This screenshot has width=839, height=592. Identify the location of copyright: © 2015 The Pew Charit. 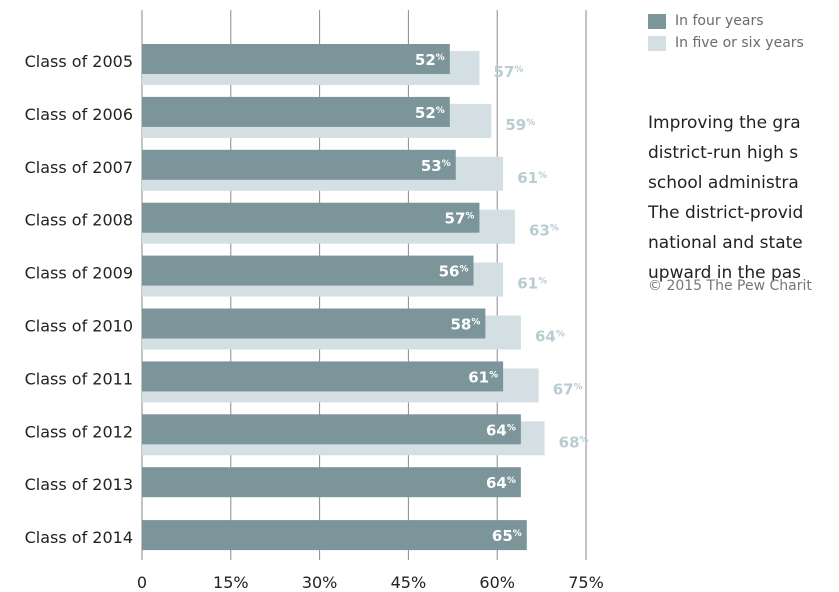
(730, 286).